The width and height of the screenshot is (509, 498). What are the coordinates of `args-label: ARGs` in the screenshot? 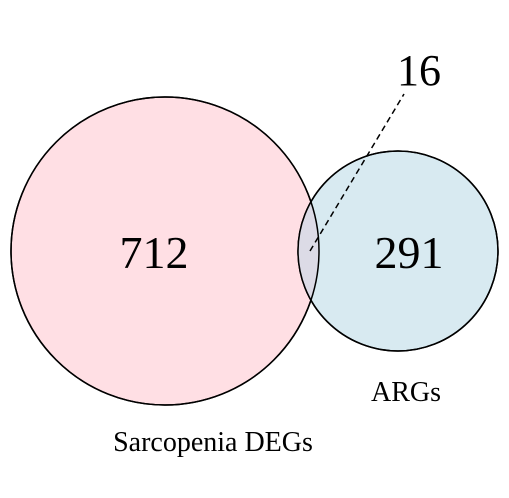 It's located at (406, 392).